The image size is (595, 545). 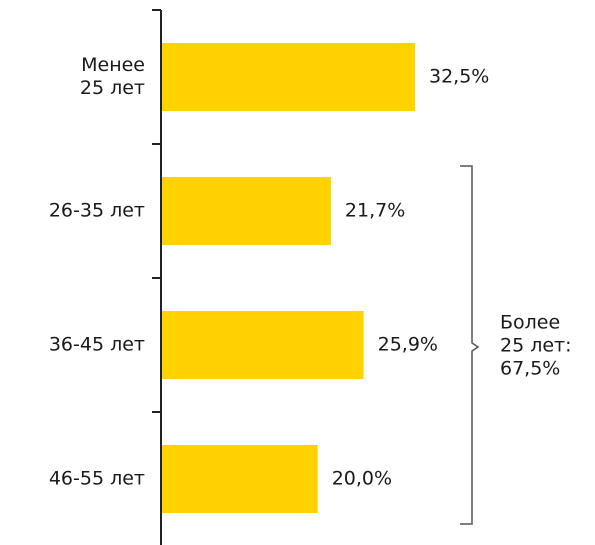 I want to click on value-label: 25,9%, so click(x=407, y=344).